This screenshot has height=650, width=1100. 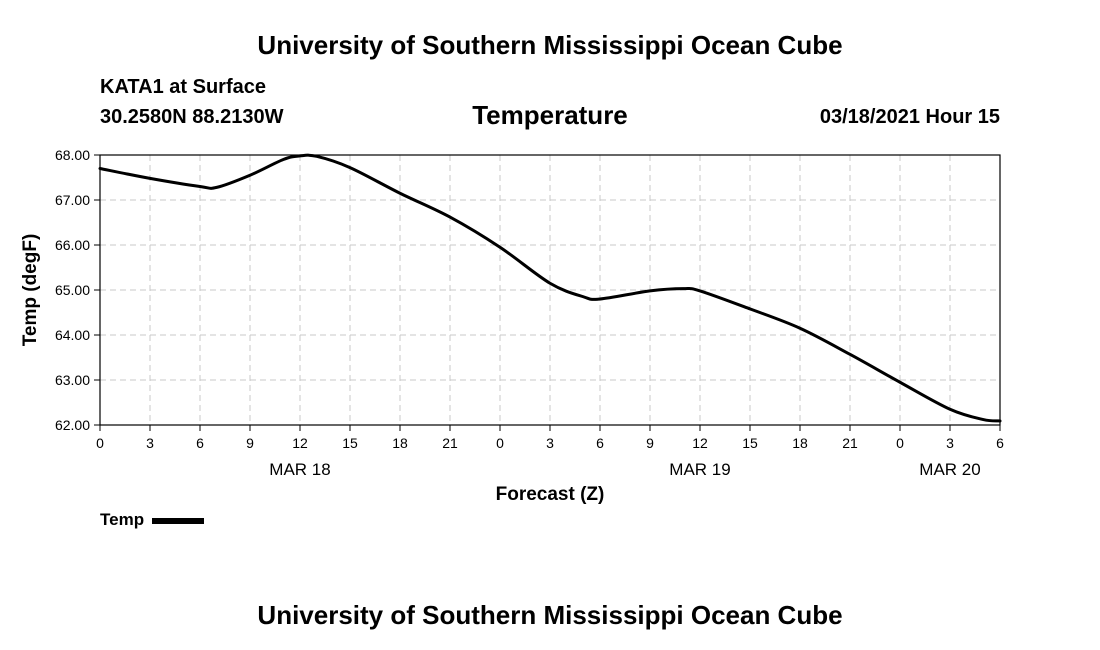 I want to click on forecast-datetime: 03/18/2021 Hour 15, so click(x=909, y=117).